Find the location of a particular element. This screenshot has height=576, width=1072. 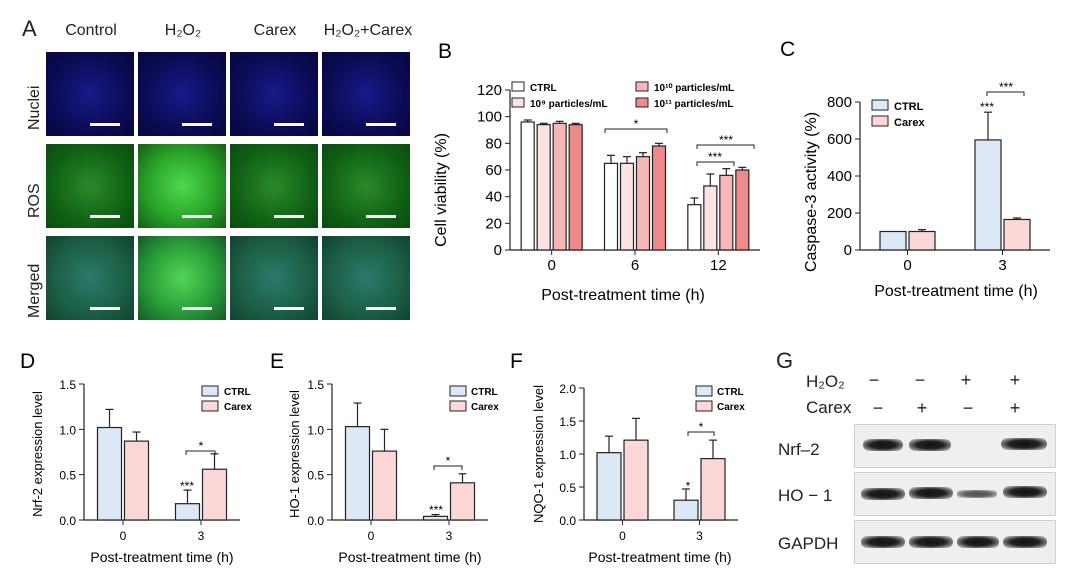

legend-label-carex: Carex is located at coordinates (485, 407).